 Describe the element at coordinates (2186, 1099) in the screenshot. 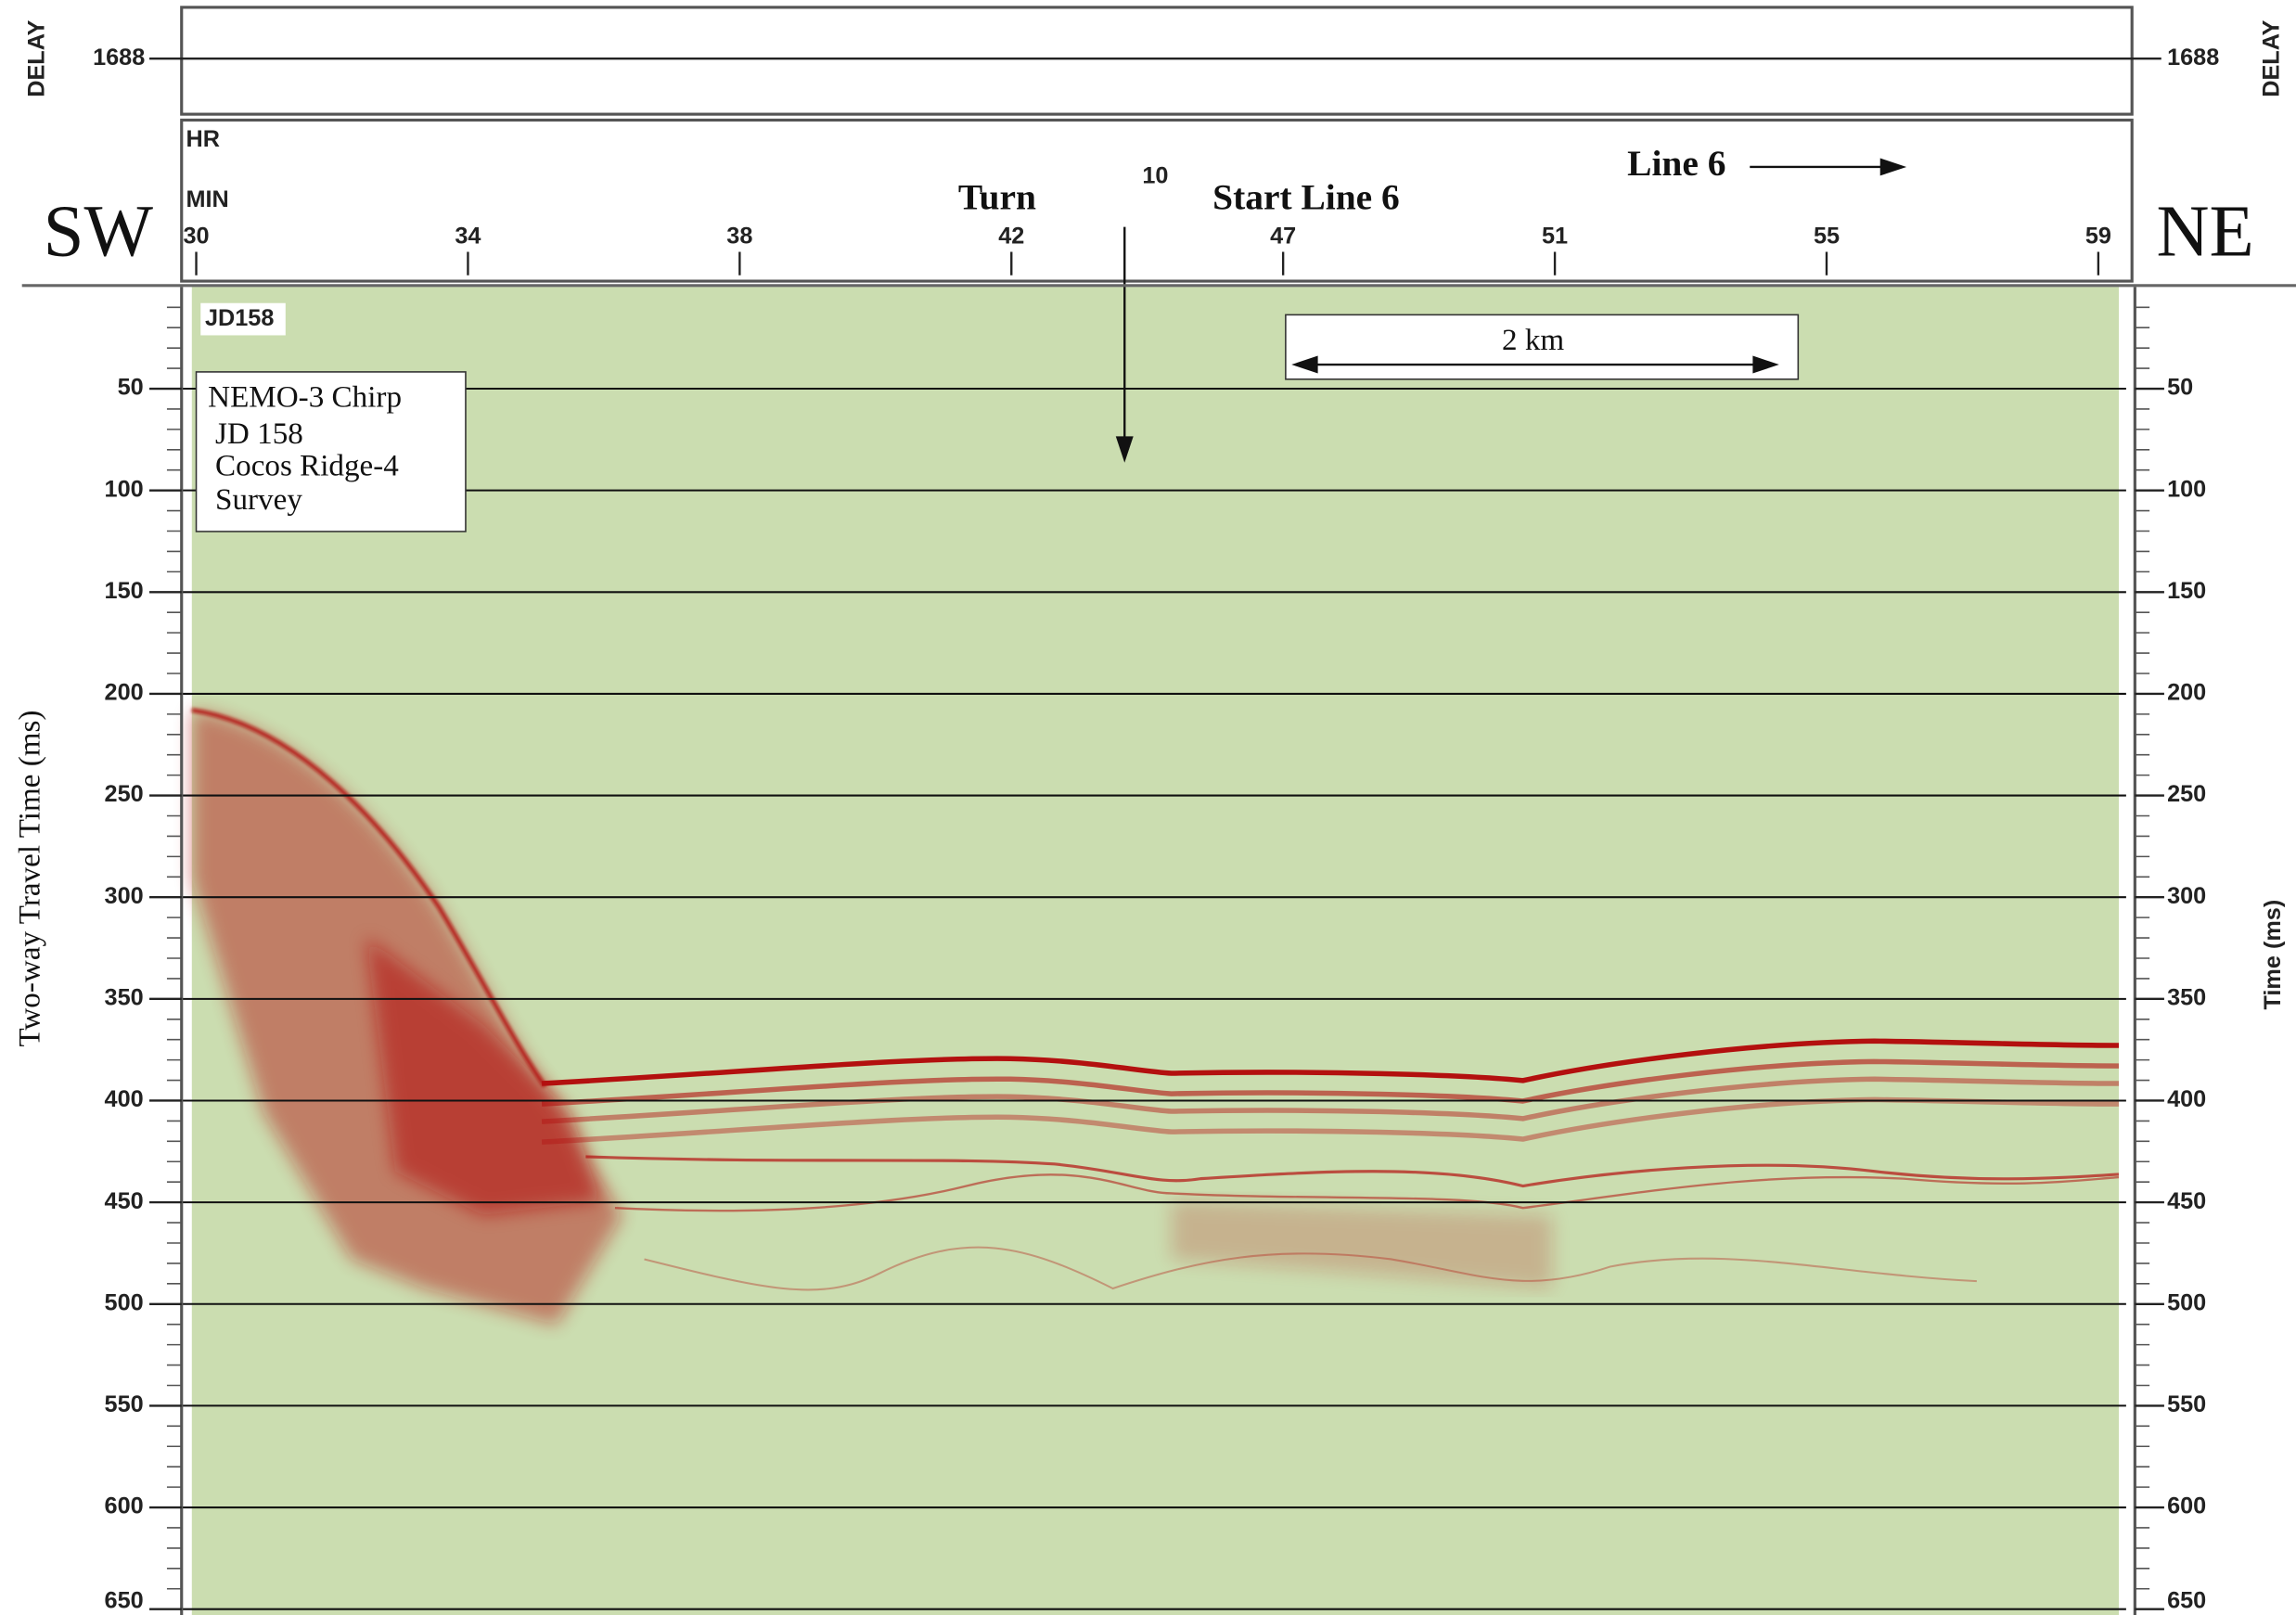

I see `y2-tick-label: 400` at that location.